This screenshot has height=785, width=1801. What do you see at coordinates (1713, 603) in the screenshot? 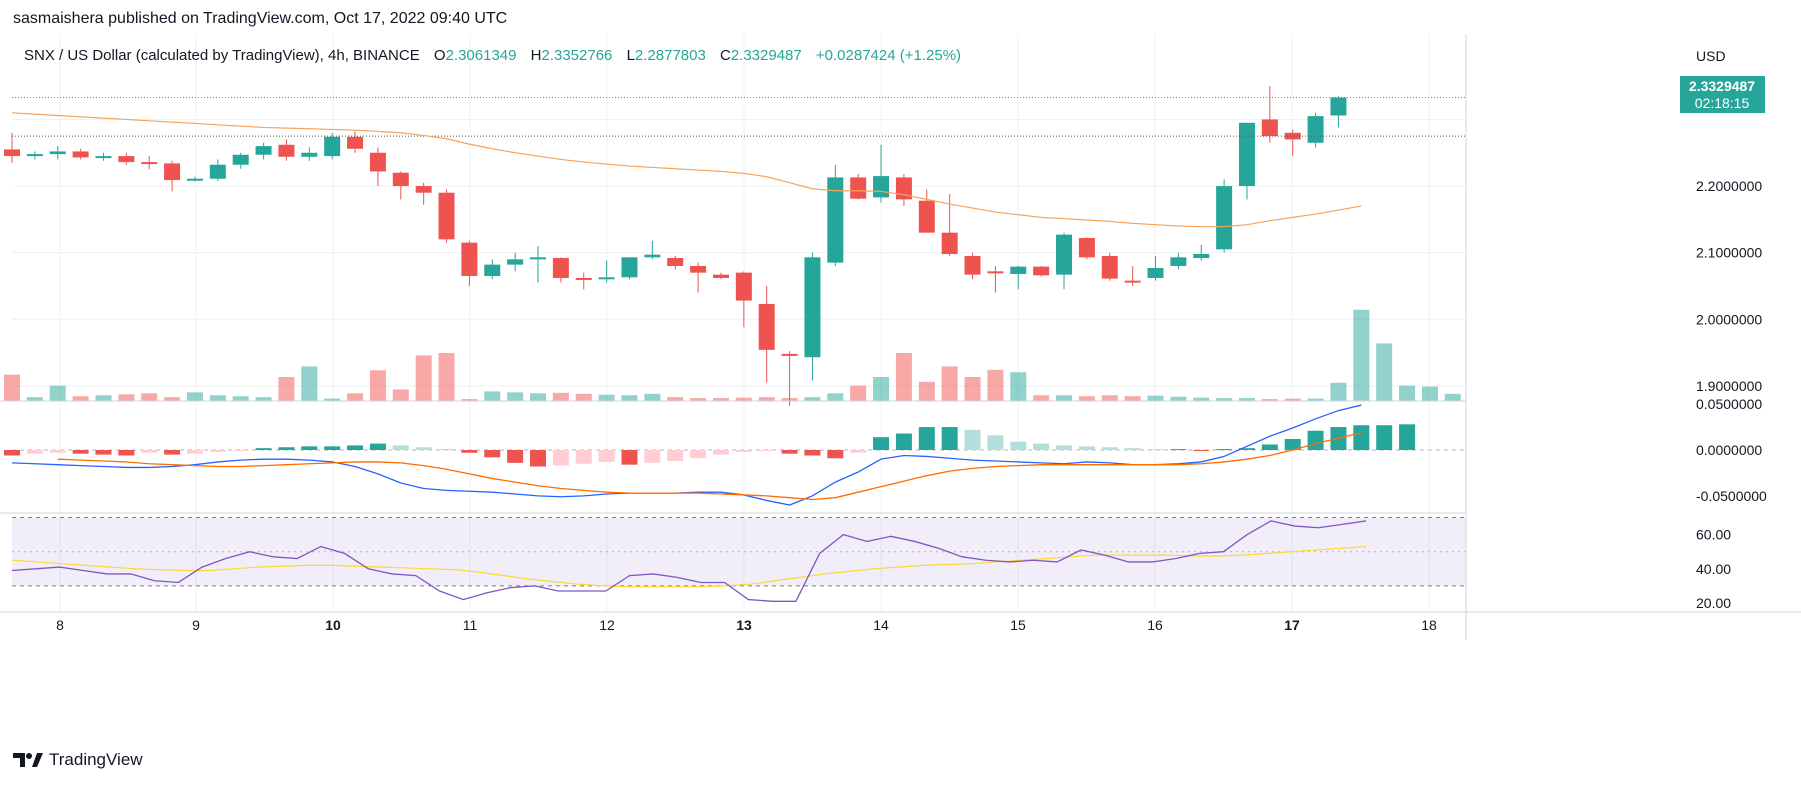
I see `rsi-tick-label: 20.00` at bounding box center [1713, 603].